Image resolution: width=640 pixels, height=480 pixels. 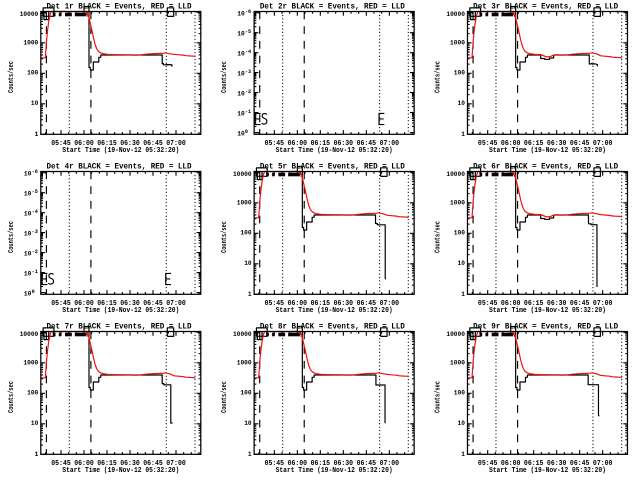 I want to click on svg-text:Det 7r BLACK = Events, RED = L: Det 7r BLACK = Events, RED = LLD, so click(x=119, y=326).